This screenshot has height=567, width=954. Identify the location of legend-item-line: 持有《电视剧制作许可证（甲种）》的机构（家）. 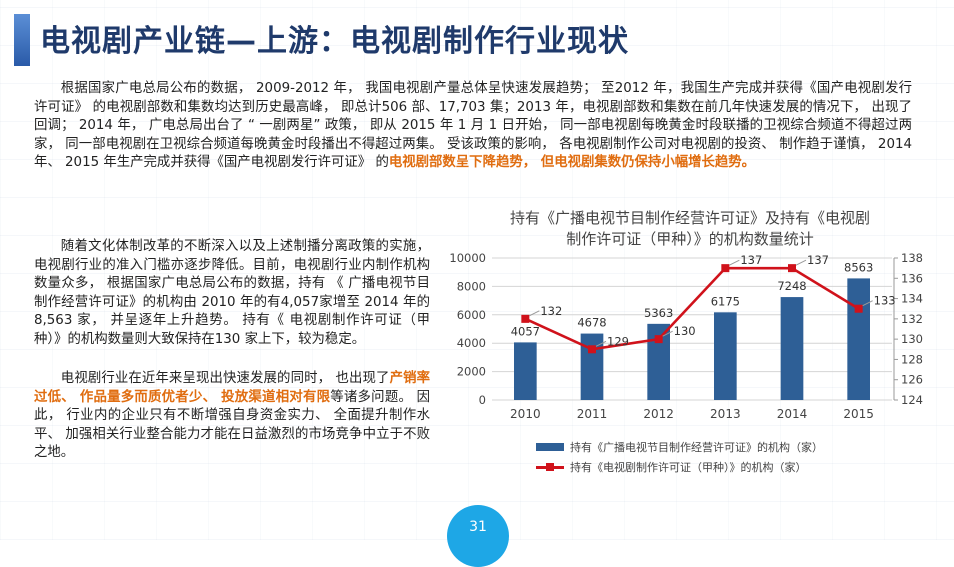
(679, 467).